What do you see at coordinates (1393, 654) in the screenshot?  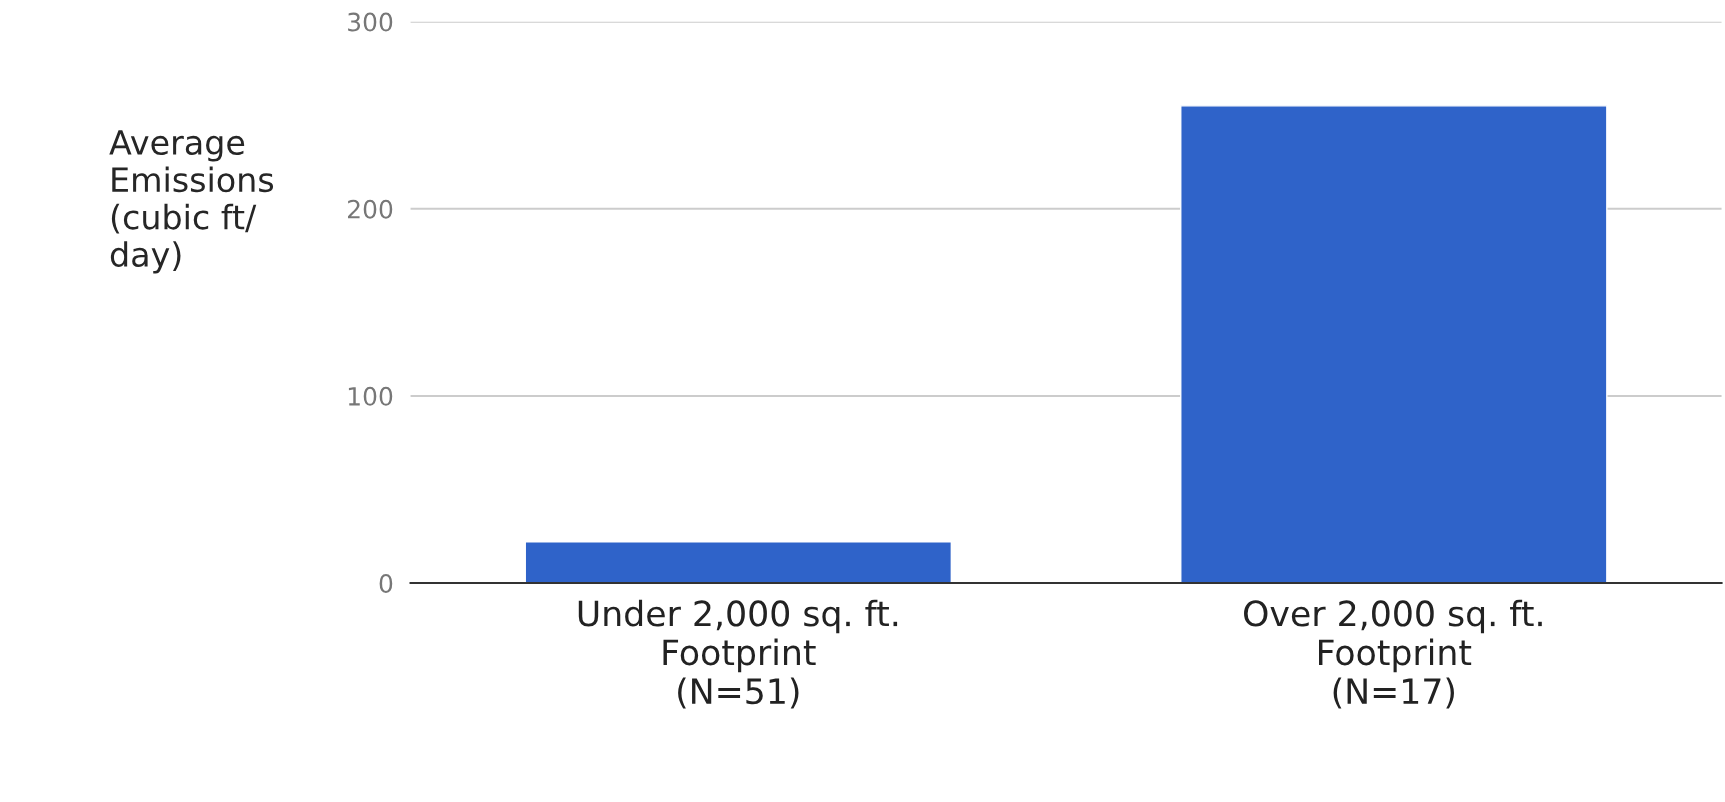 I see `x-tick-label: Over 2,000 sq. ft. Footprint (N=17)` at bounding box center [1393, 654].